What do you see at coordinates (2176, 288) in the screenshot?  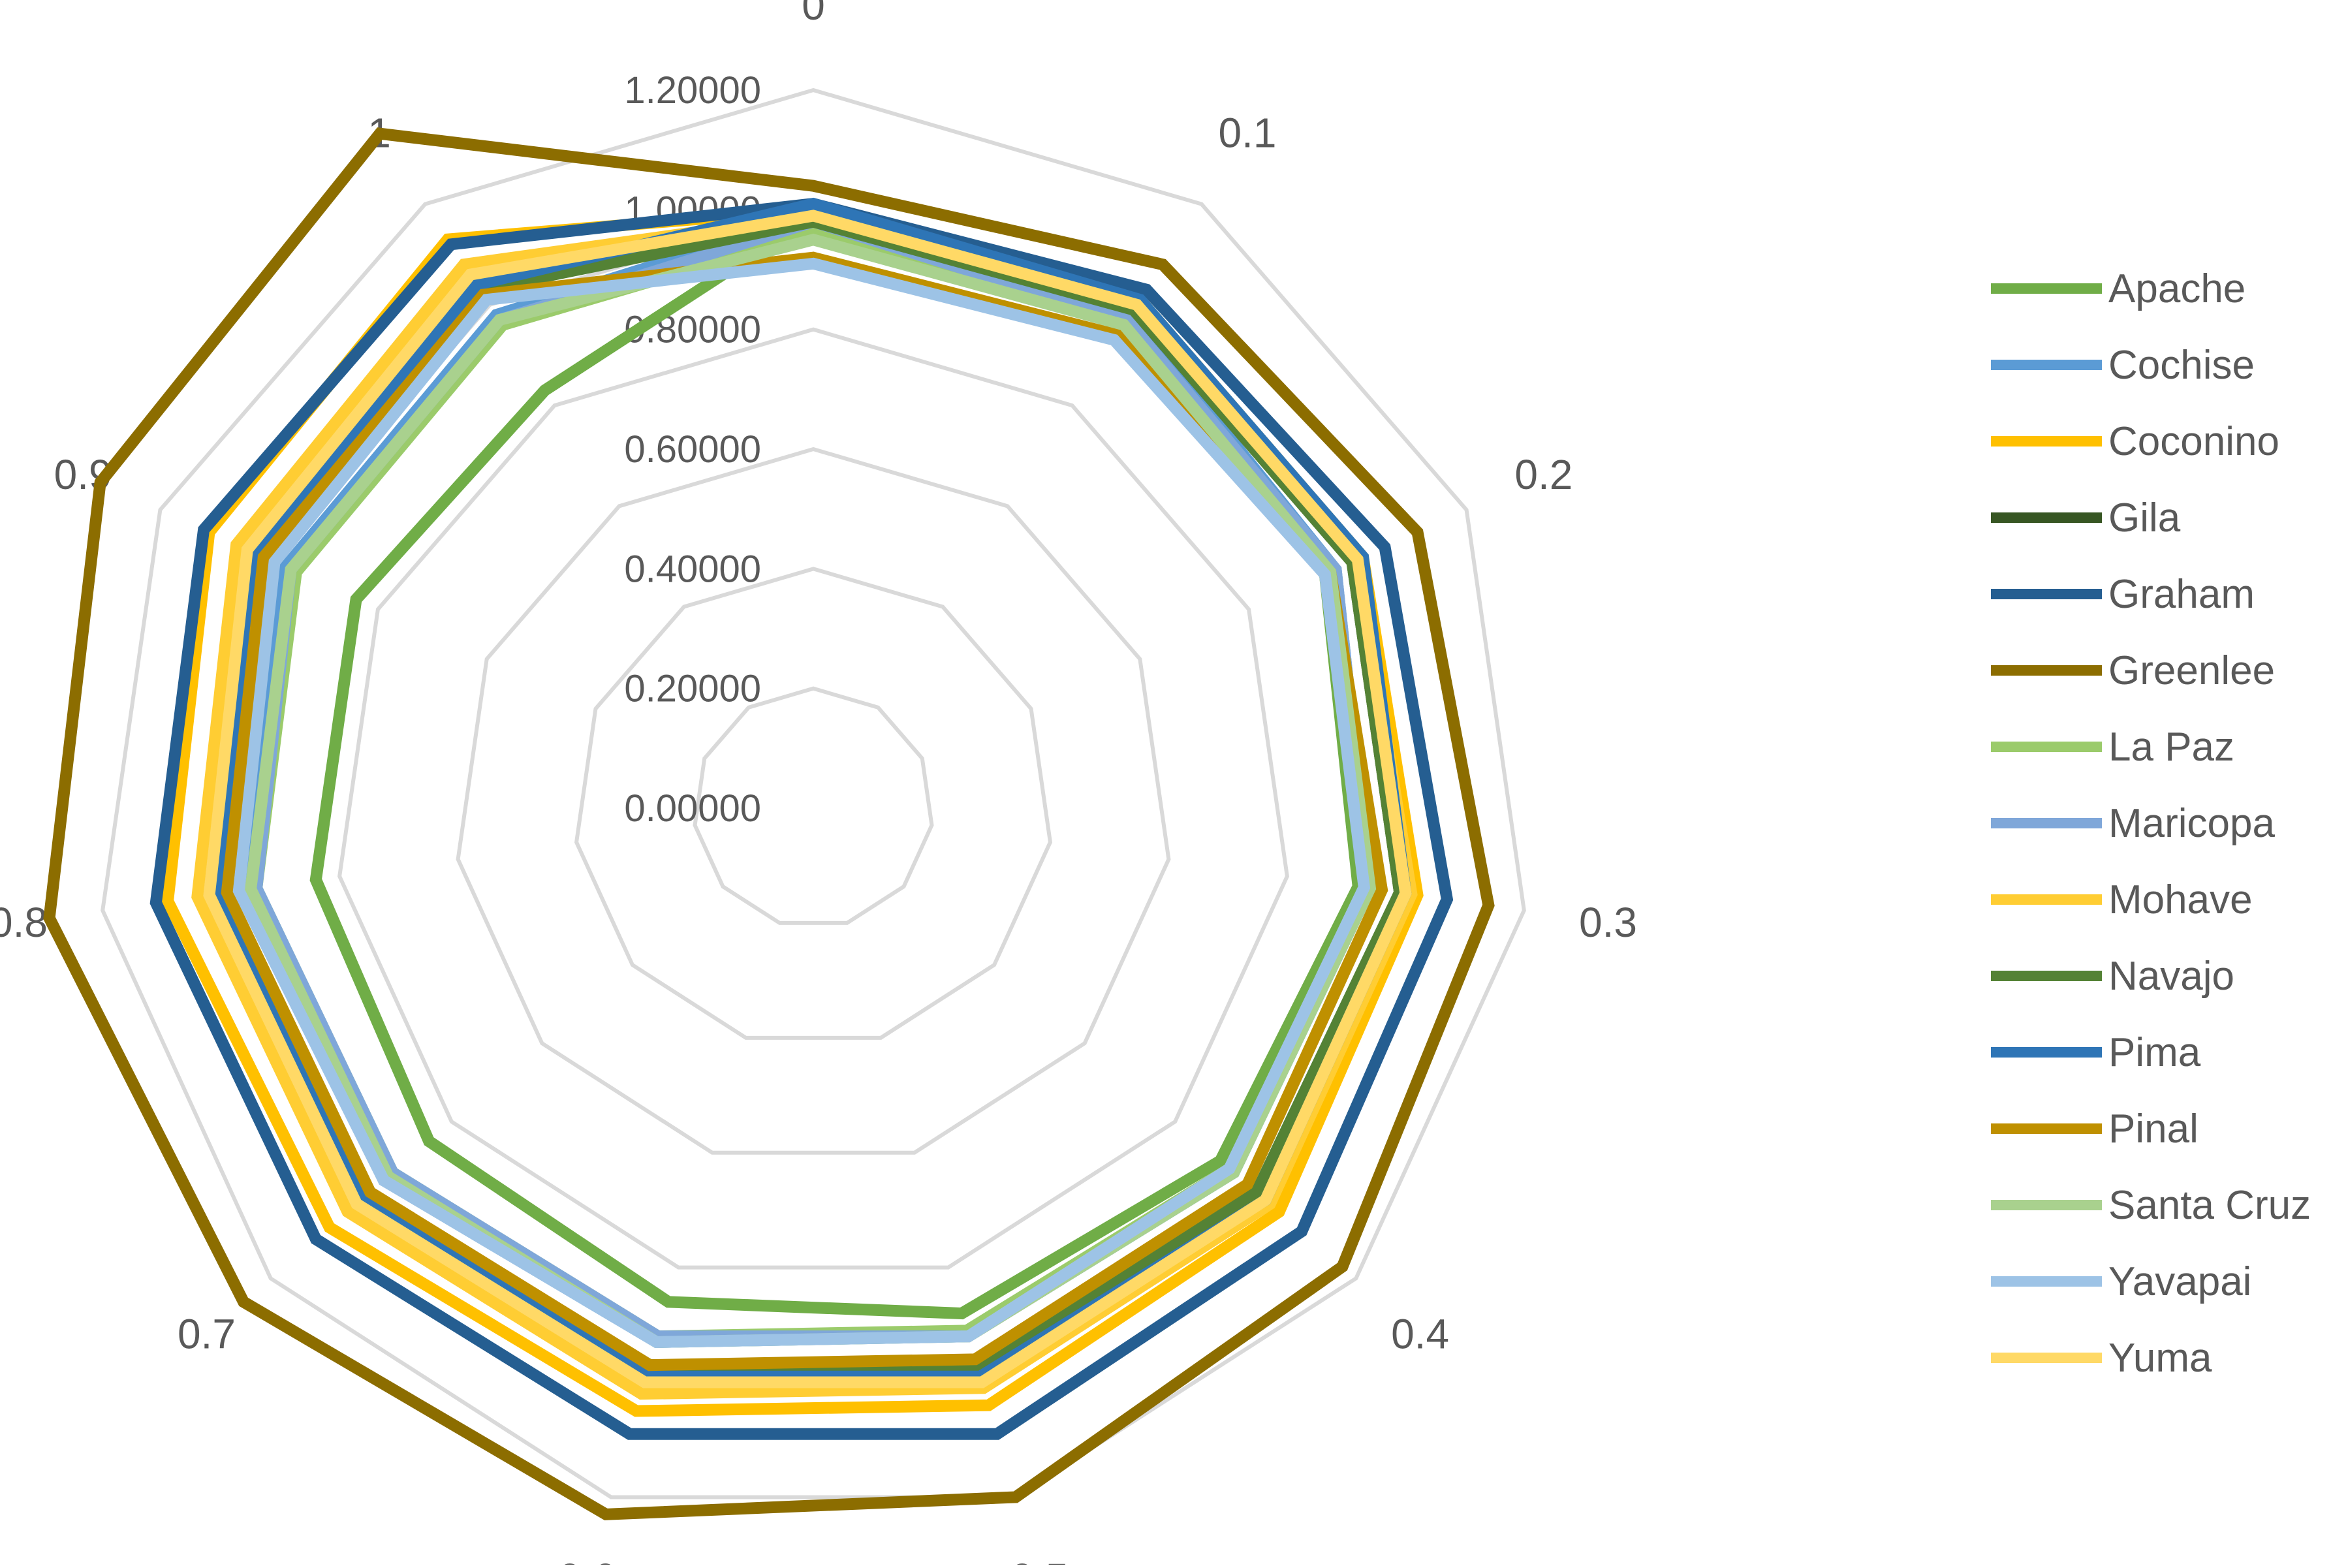 I see `legend-label-0: Apache` at bounding box center [2176, 288].